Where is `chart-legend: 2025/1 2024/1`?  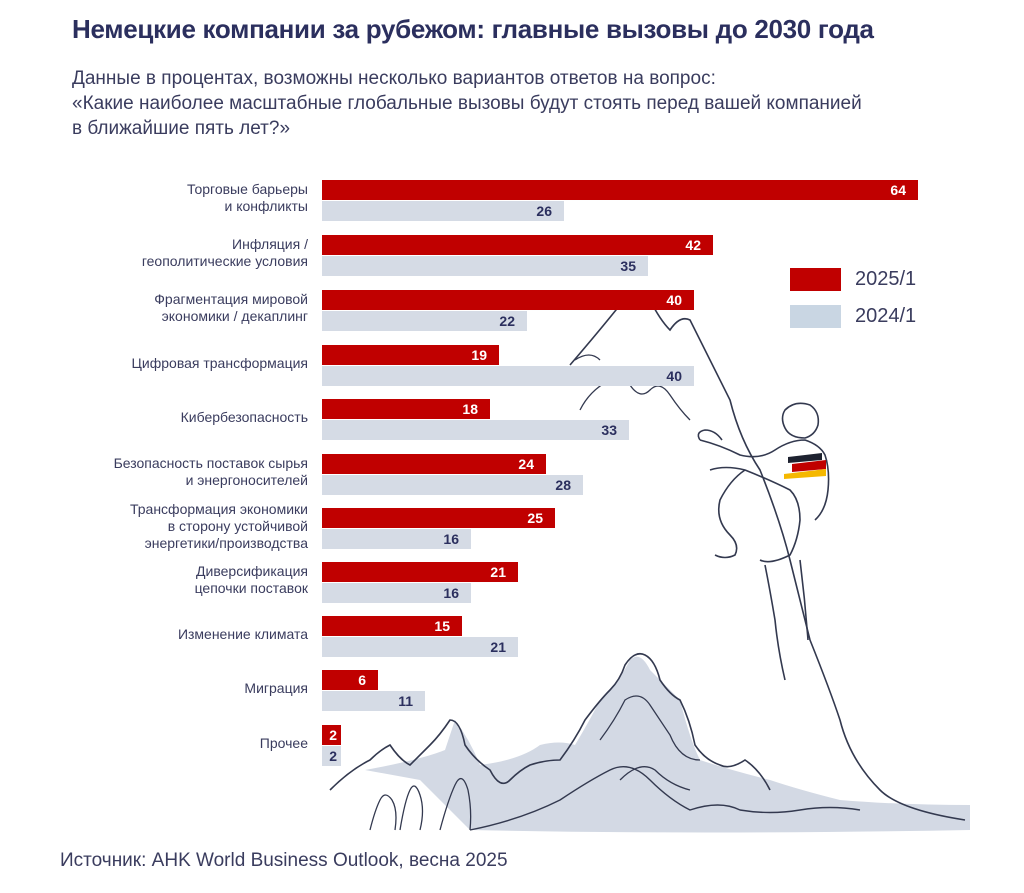
chart-legend: 2025/1 2024/1 is located at coordinates (853, 305).